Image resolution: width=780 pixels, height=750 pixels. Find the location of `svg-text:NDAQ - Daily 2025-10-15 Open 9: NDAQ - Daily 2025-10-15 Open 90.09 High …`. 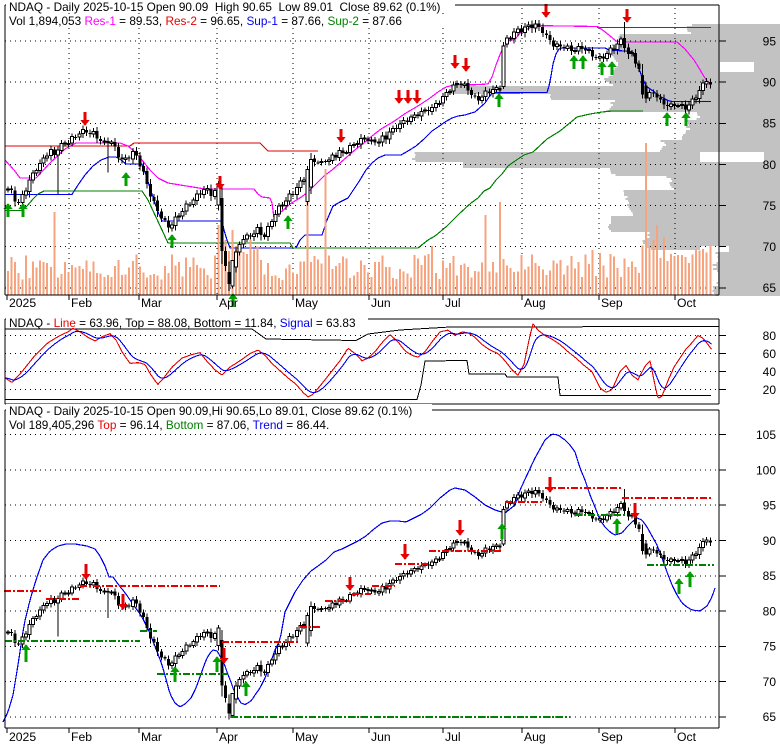

svg-text:NDAQ - Daily 2025-10-15 Open 9: NDAQ - Daily 2025-10-15 Open 90.09 High … is located at coordinates (225, 7).